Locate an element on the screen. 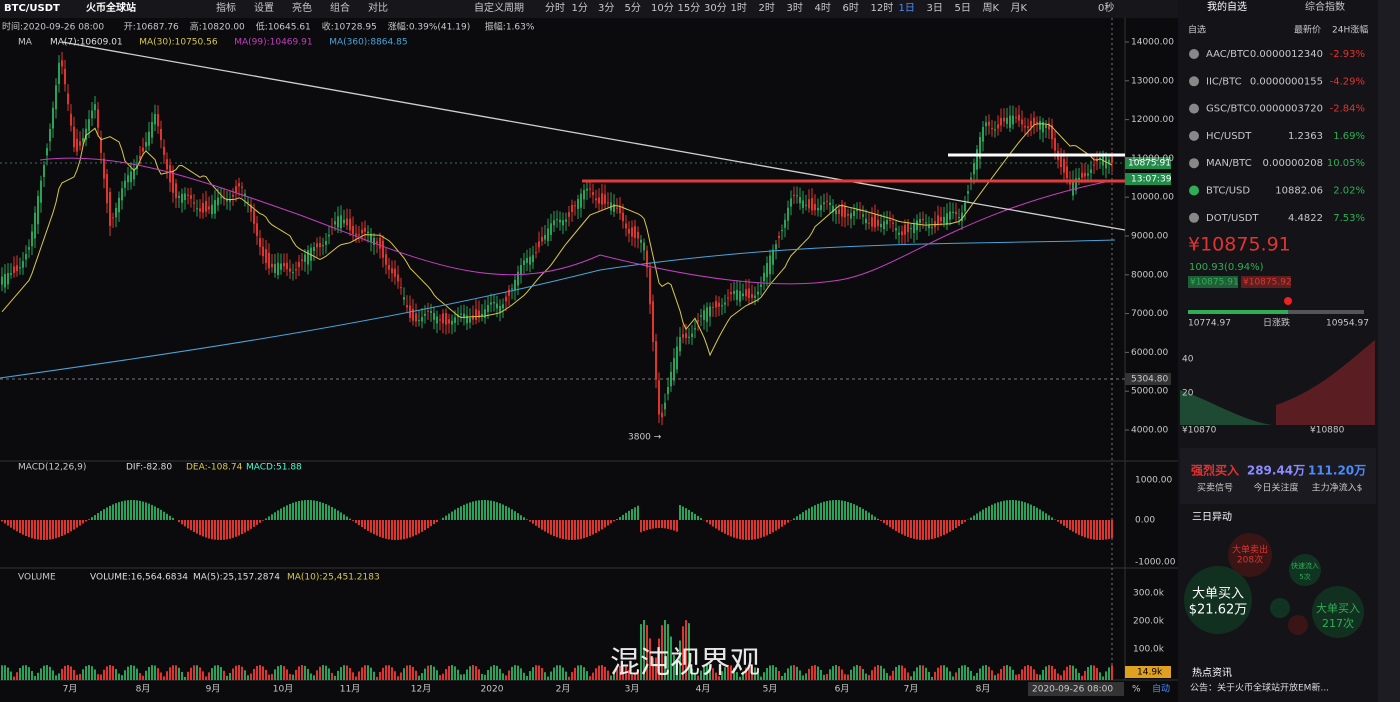  label: IIC/BTC is located at coordinates (1224, 81).